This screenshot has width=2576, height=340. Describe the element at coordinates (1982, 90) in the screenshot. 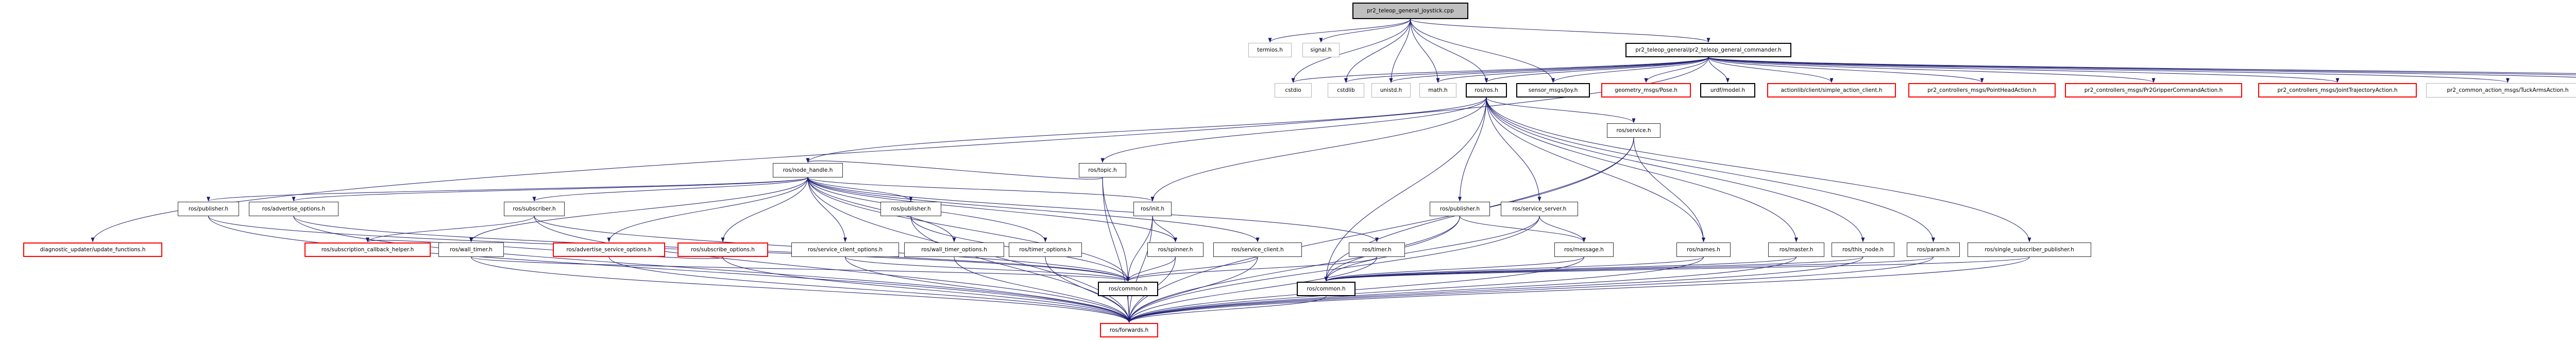

I see `graph-node-pointhead: pr2_controllers_msgs/PointHeadAction.h` at that location.